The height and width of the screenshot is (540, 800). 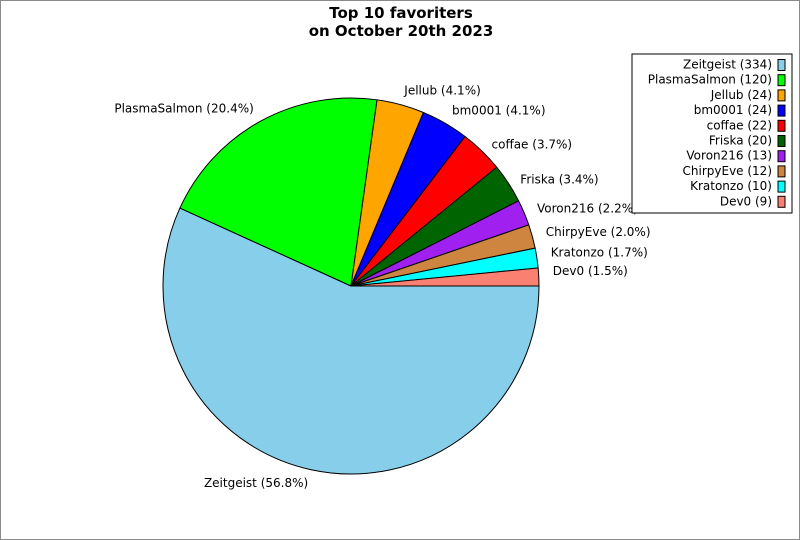 What do you see at coordinates (739, 125) in the screenshot?
I see `legend-label-coffae: coffae (22)` at bounding box center [739, 125].